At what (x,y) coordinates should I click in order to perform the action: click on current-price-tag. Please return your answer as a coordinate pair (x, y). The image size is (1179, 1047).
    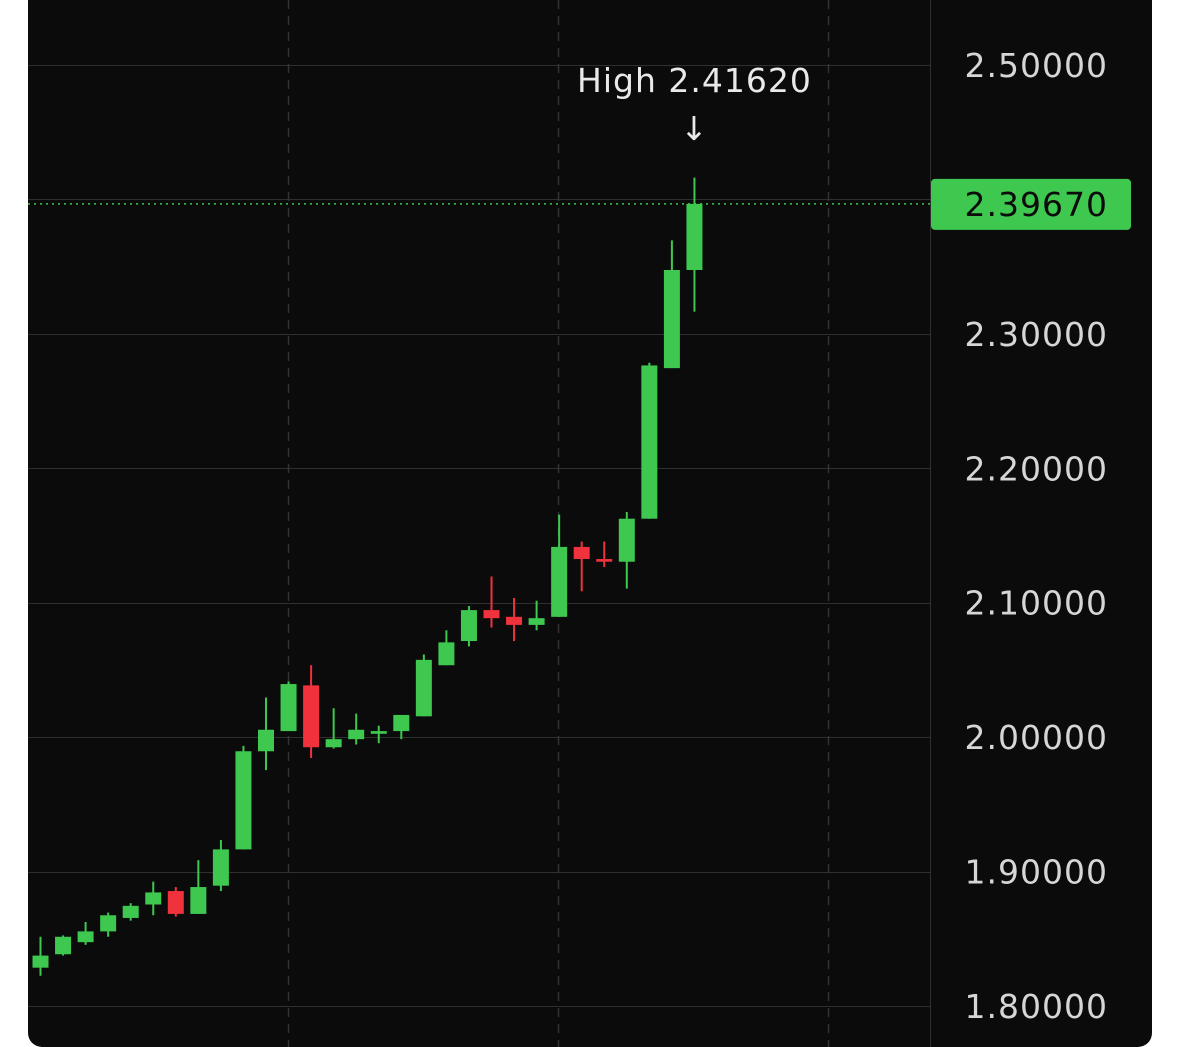
    Looking at the image, I should click on (1031, 204).